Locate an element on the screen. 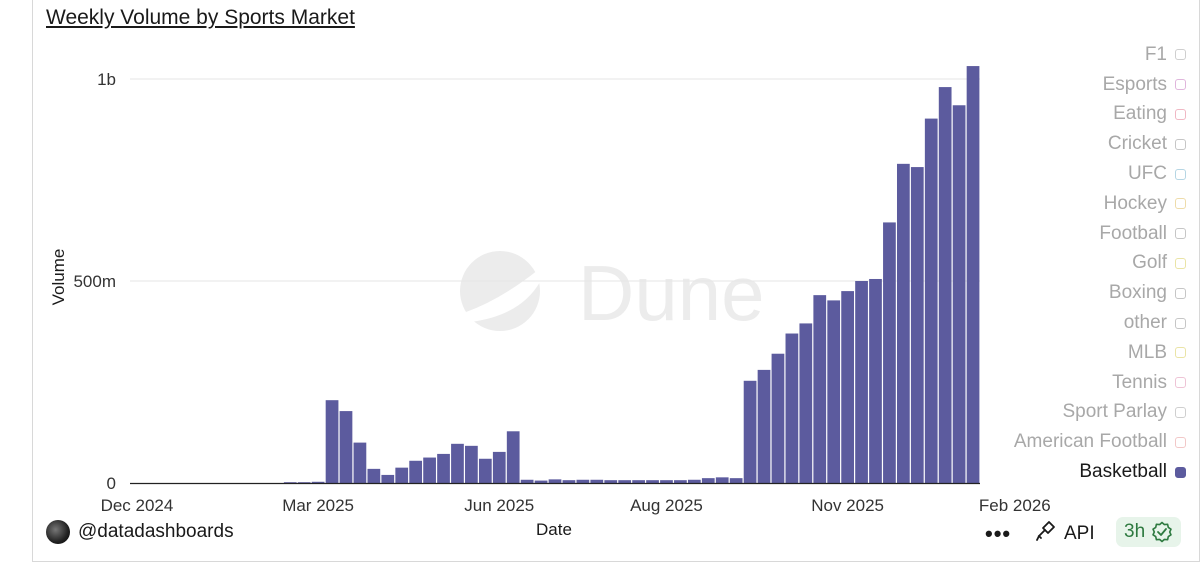 This screenshot has height=563, width=1200. legend-label: Football is located at coordinates (1133, 233).